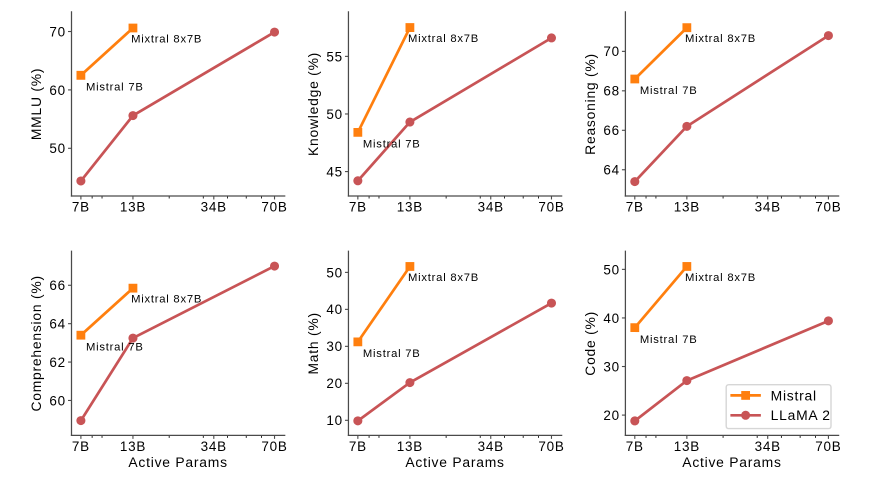  I want to click on svg-text: 10, so click(334, 420).